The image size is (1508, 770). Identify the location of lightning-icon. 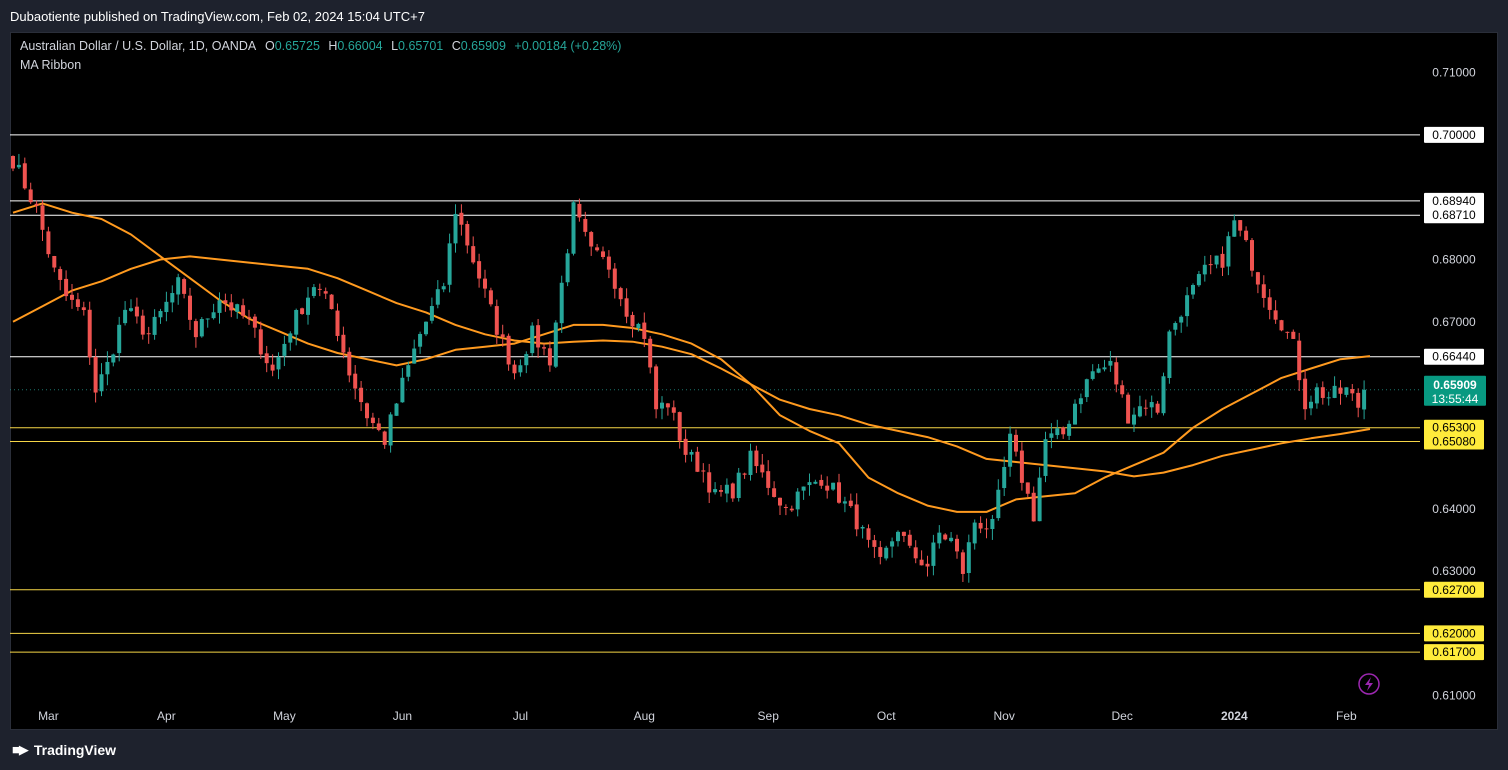
(1369, 684).